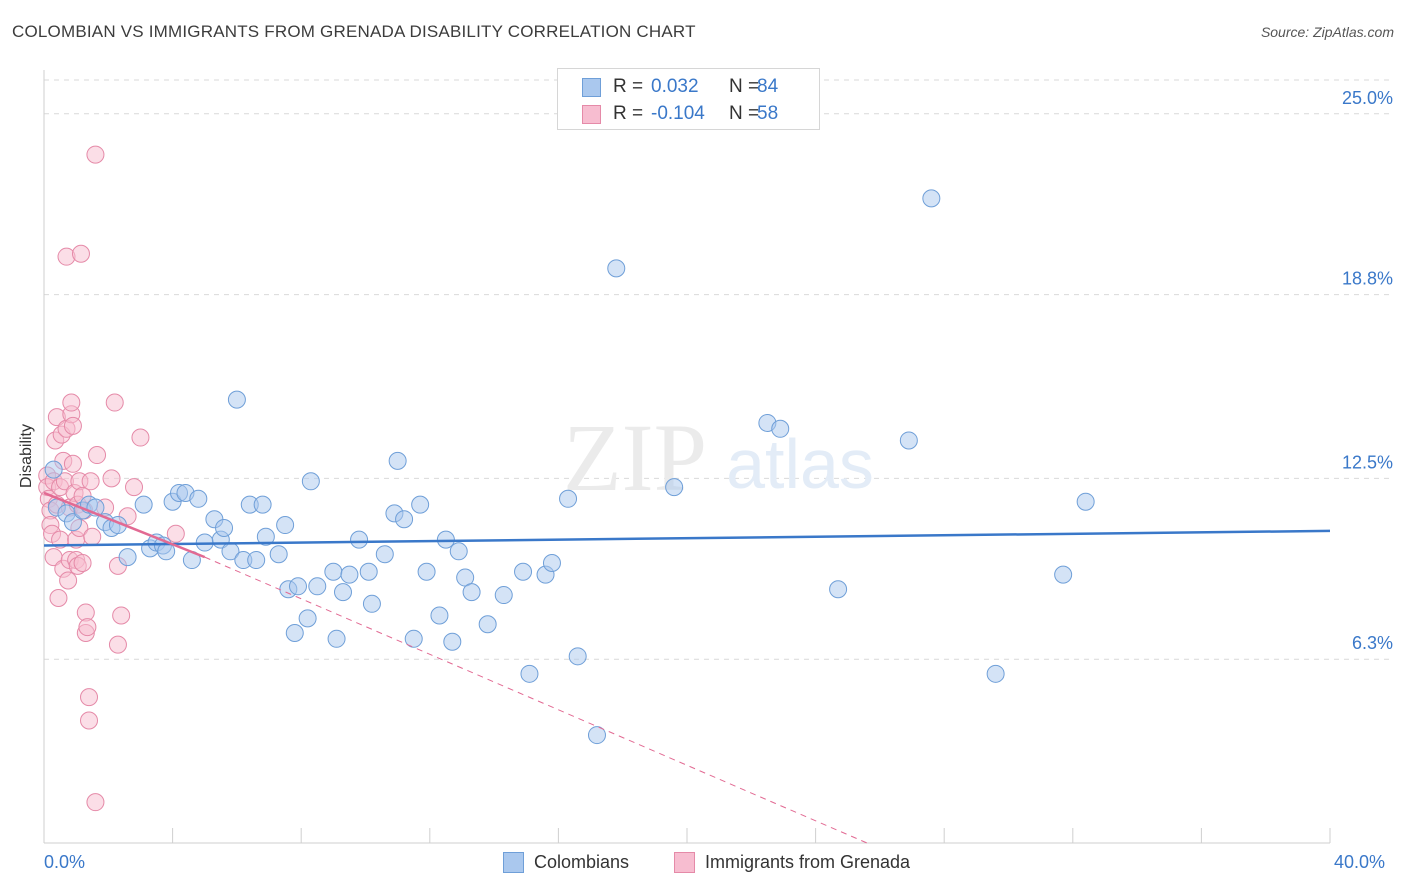 This screenshot has width=1406, height=892. Describe the element at coordinates (808, 862) in the screenshot. I see `series-label: Immigrants from Grenada` at that location.